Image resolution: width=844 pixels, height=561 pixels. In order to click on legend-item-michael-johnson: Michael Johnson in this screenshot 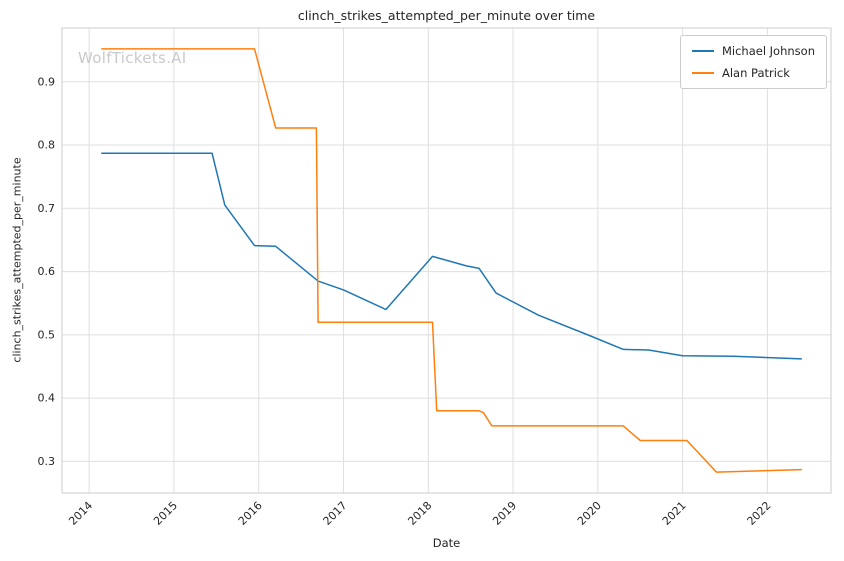, I will do `click(753, 51)`.